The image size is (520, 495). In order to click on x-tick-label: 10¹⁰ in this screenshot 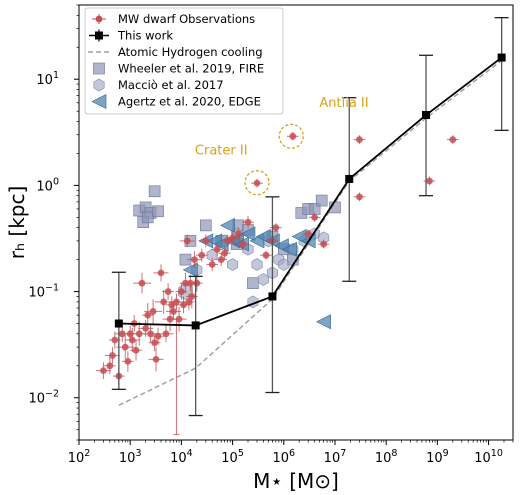, I will do `click(488, 457)`.